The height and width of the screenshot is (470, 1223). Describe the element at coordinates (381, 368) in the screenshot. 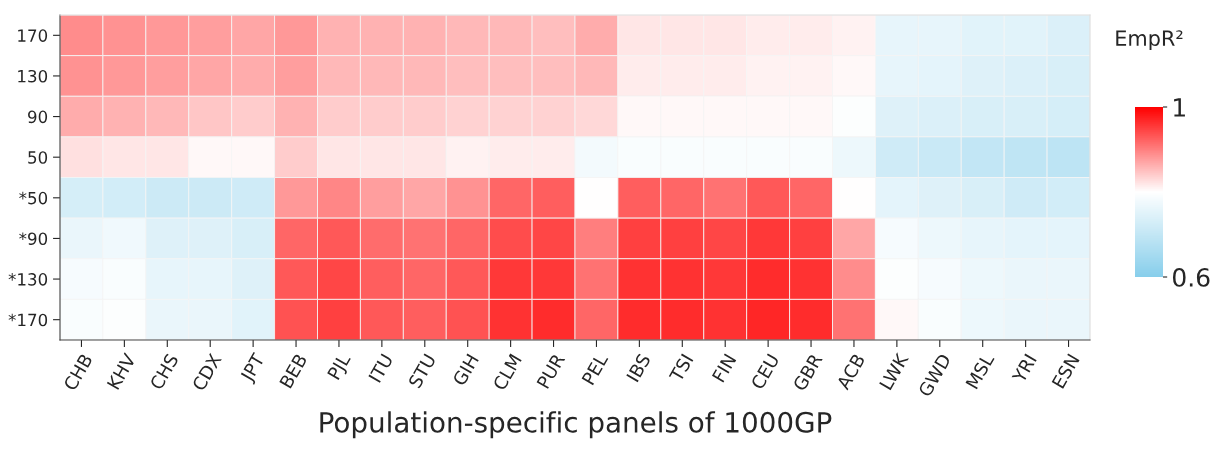

I see `x-tick-label: ITU` at that location.